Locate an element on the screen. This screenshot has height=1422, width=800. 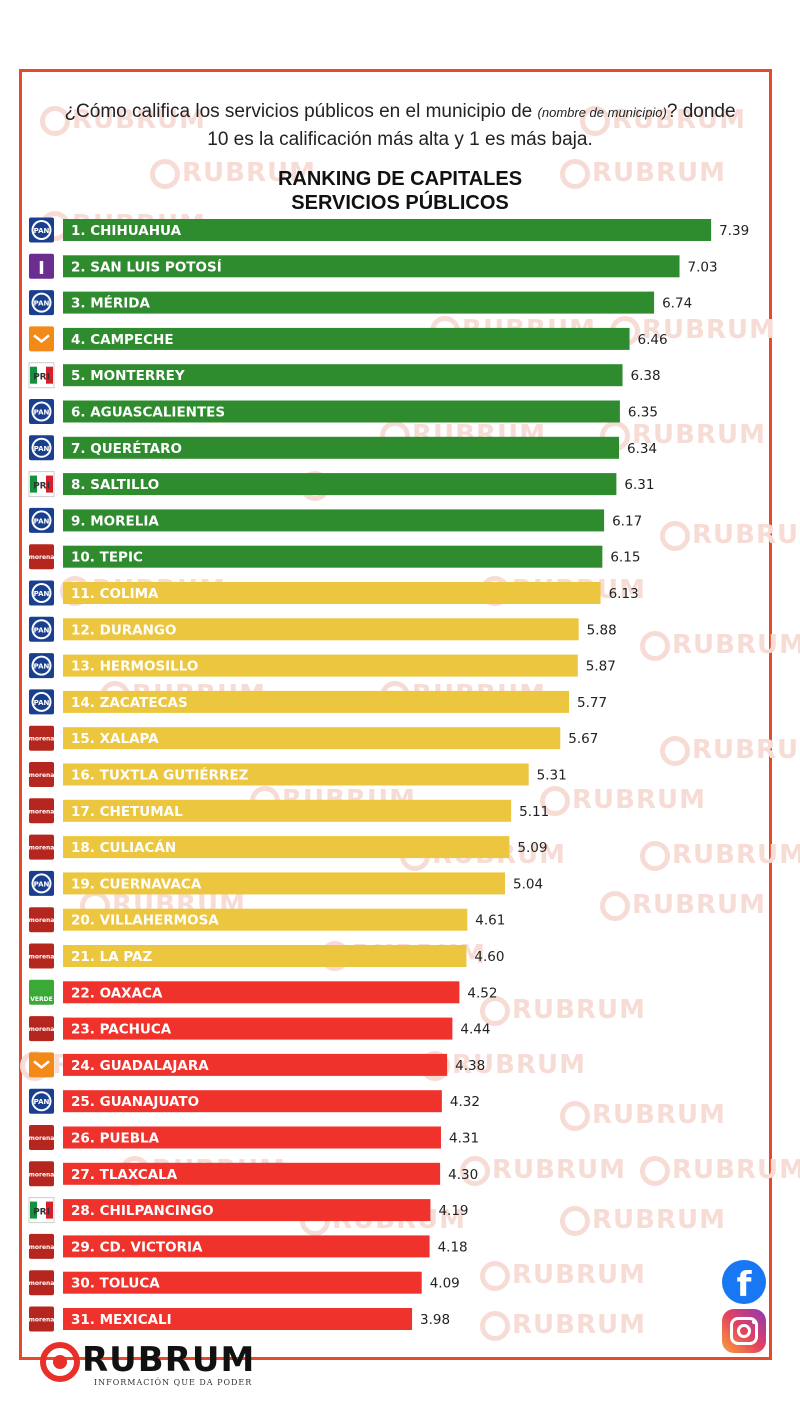
bar-value-label: 5.67 is located at coordinates (583, 739).